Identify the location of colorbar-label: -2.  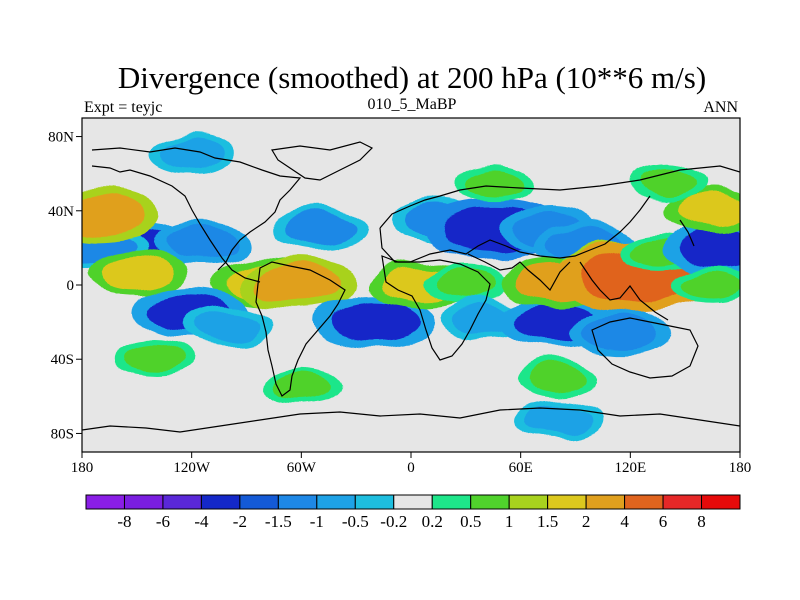
(240, 521).